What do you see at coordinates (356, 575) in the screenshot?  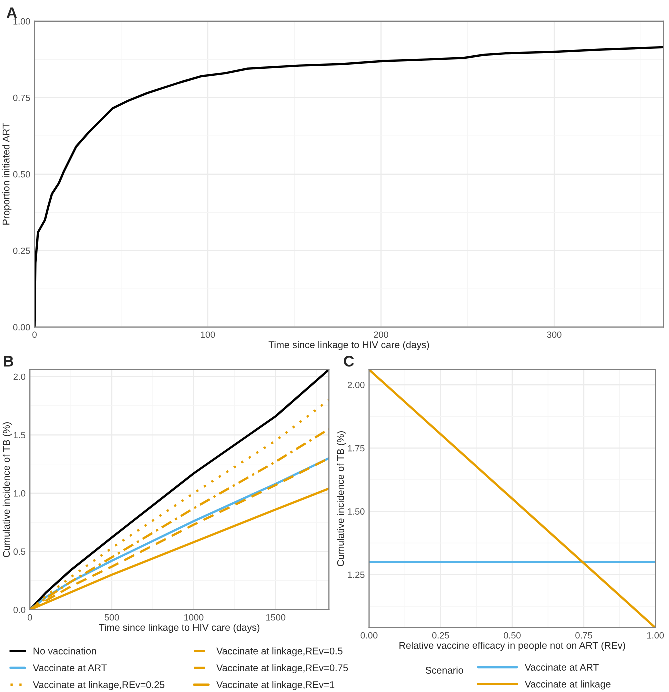 I see `y-tick-label: 1.25` at bounding box center [356, 575].